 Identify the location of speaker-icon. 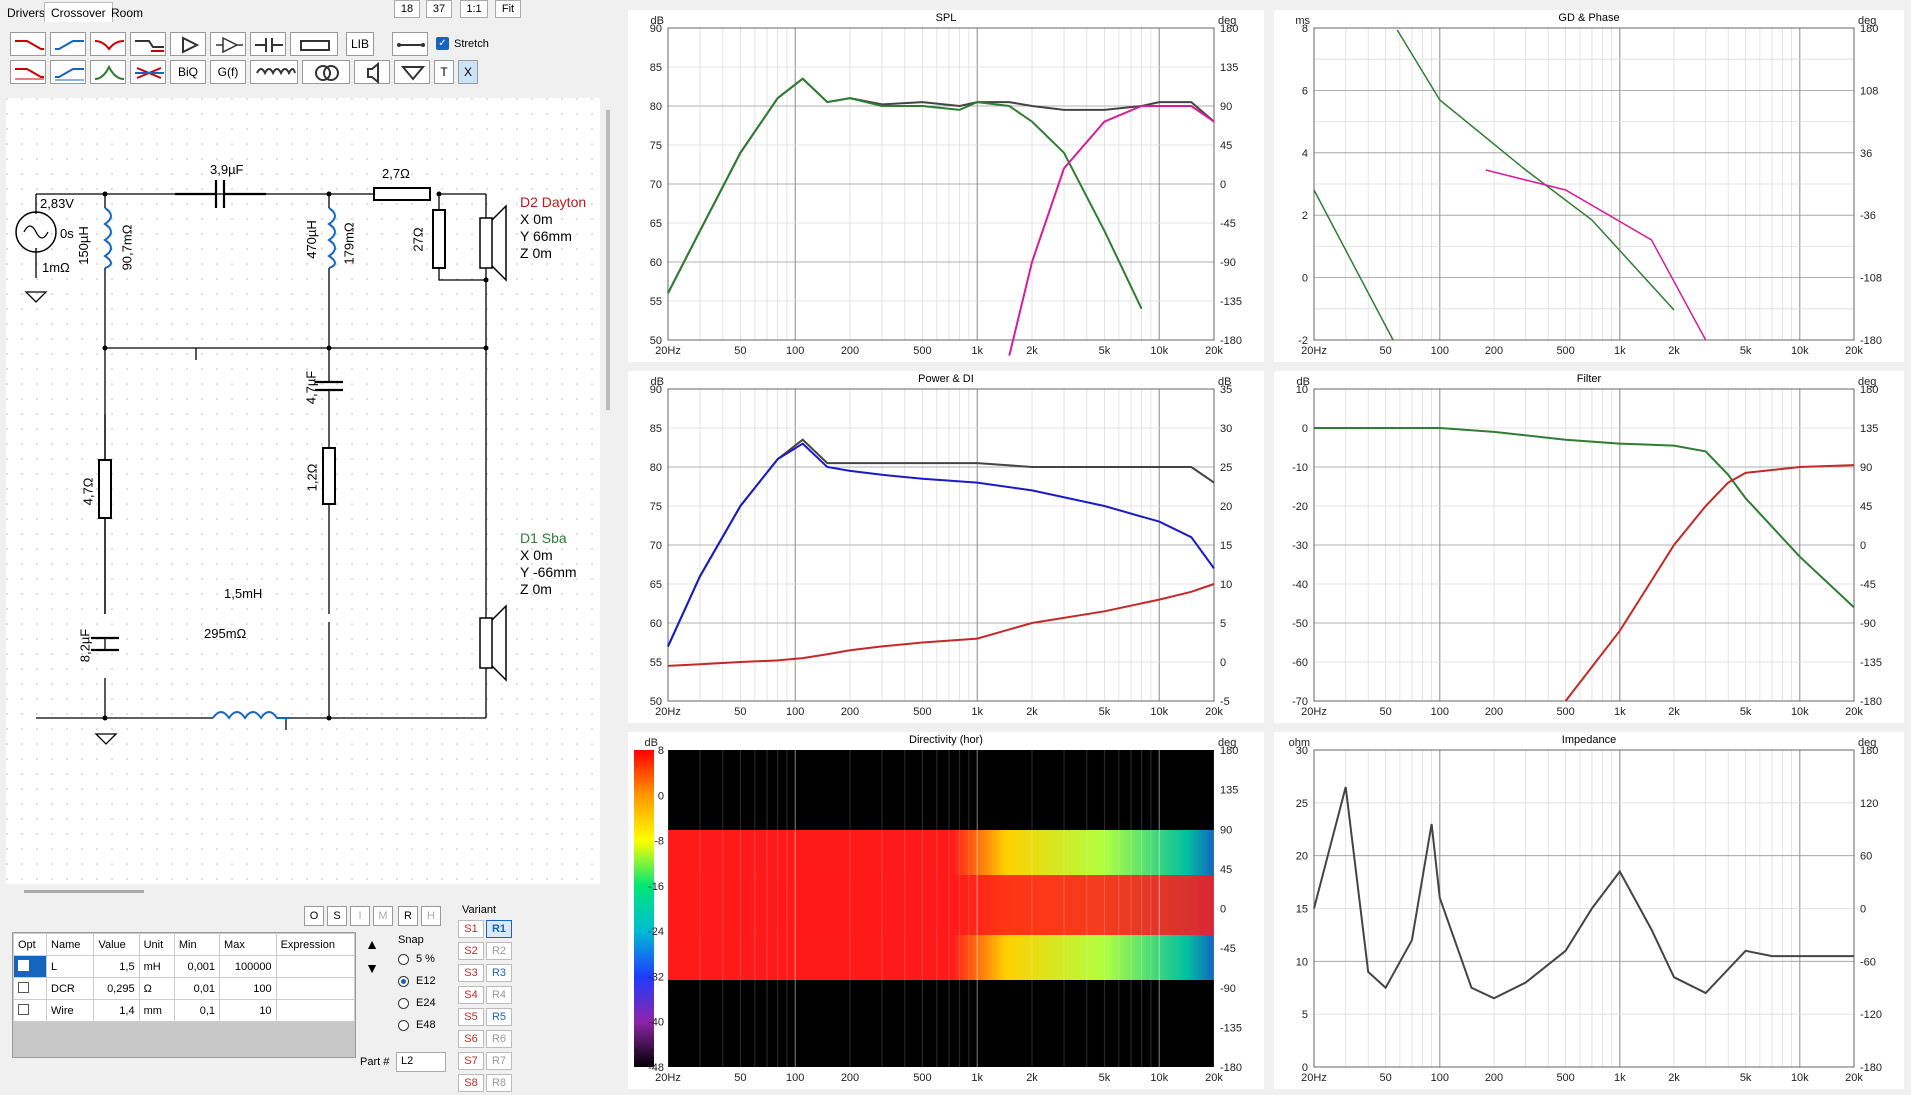
(372, 72).